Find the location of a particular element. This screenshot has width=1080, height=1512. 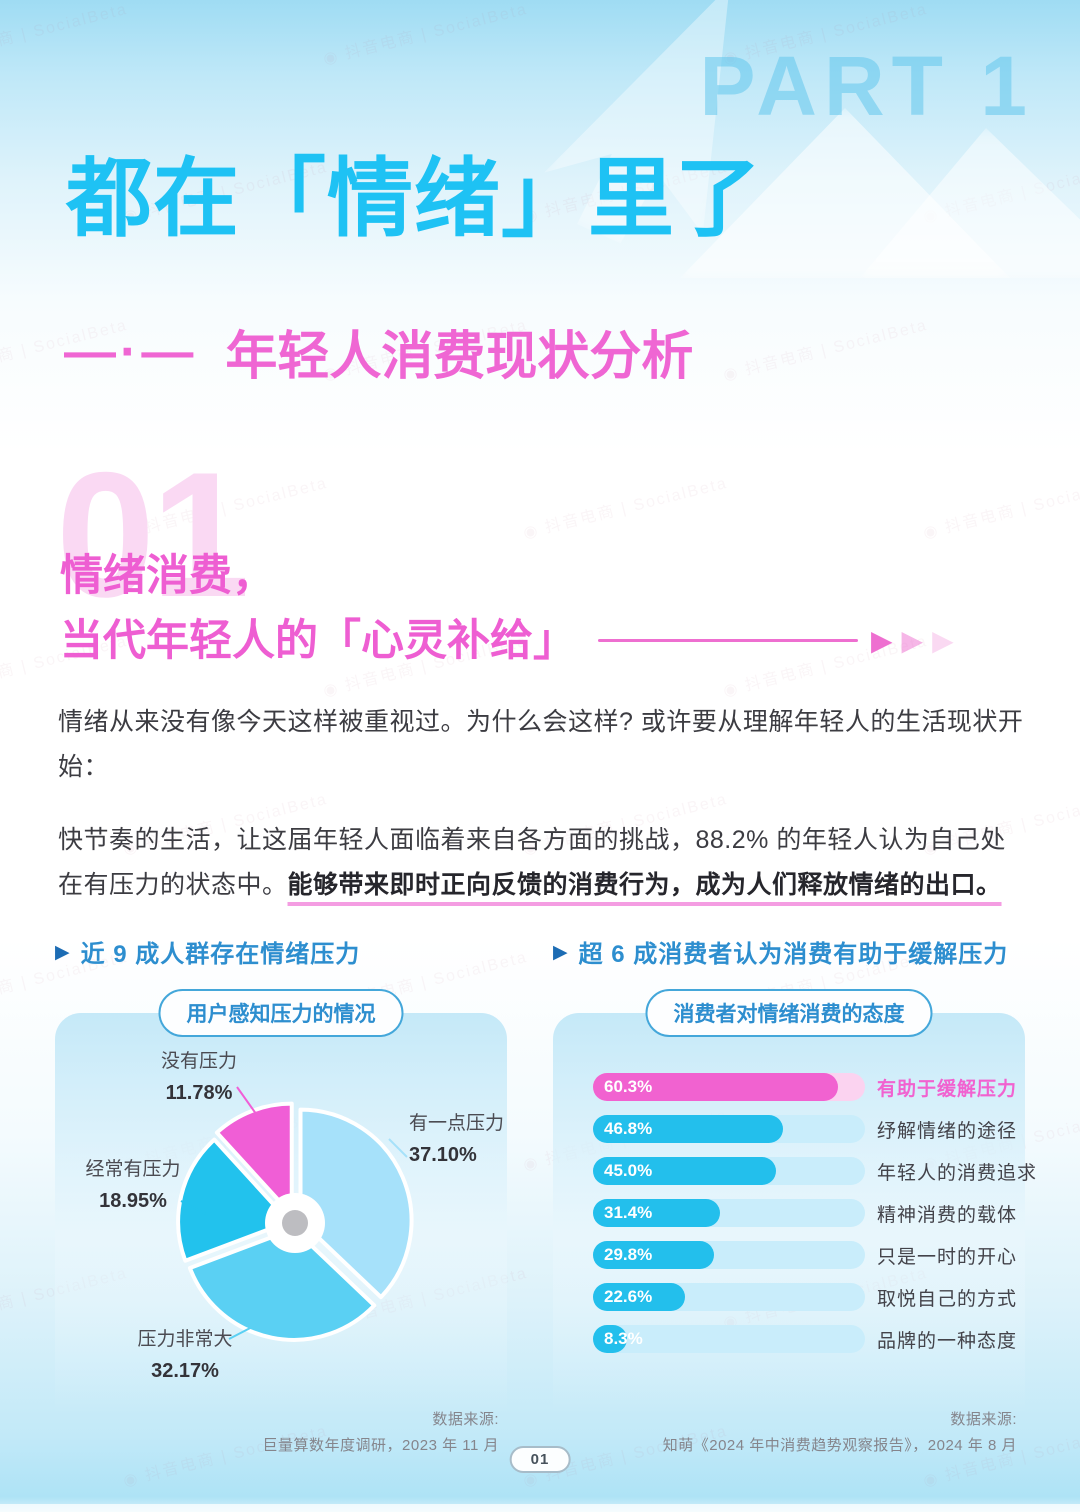

pie-center-dot is located at coordinates (295, 1223).